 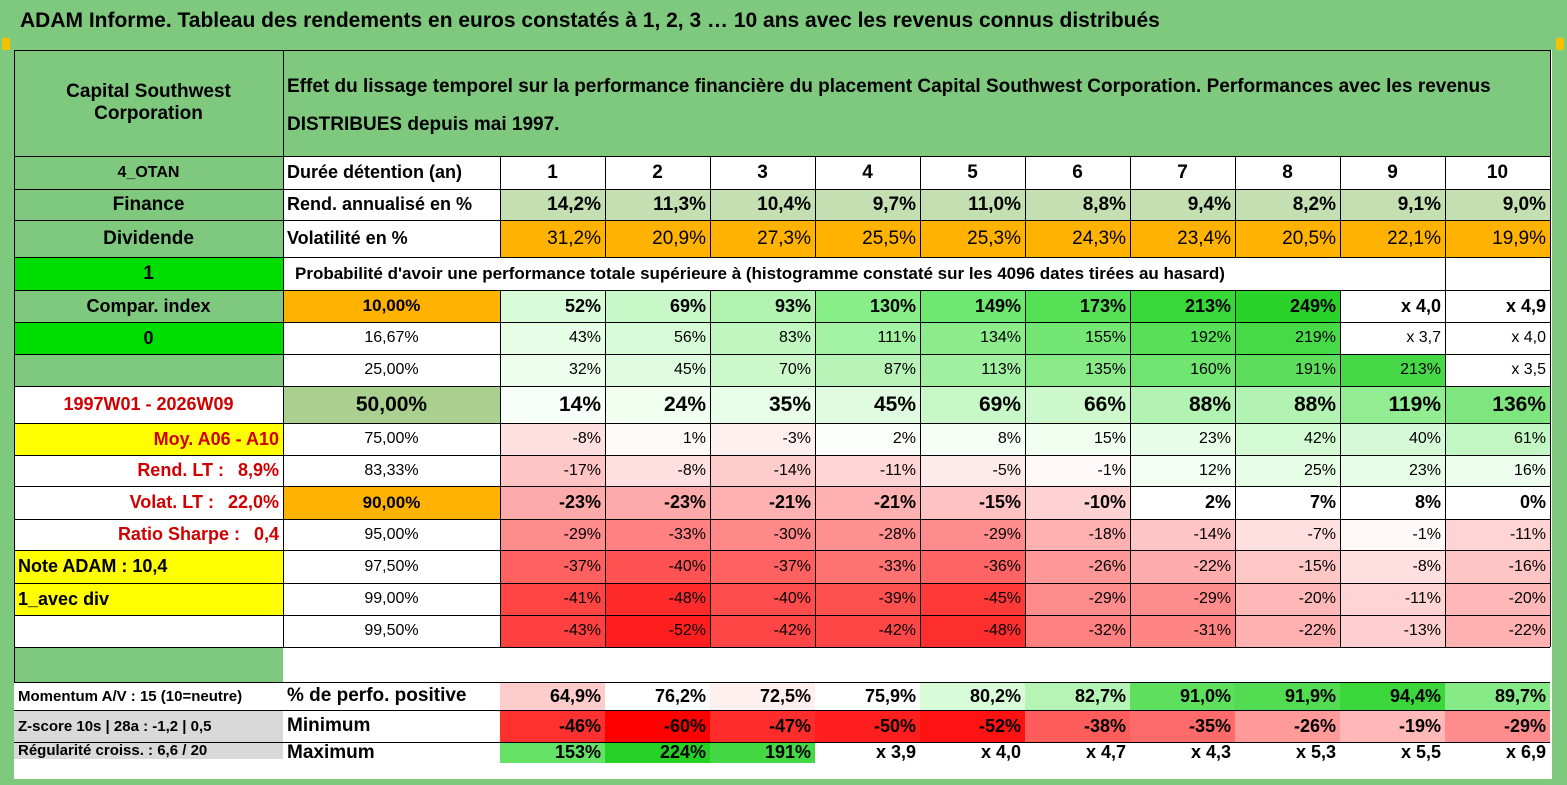 I want to click on percentile-value: -17%, so click(x=552, y=470).